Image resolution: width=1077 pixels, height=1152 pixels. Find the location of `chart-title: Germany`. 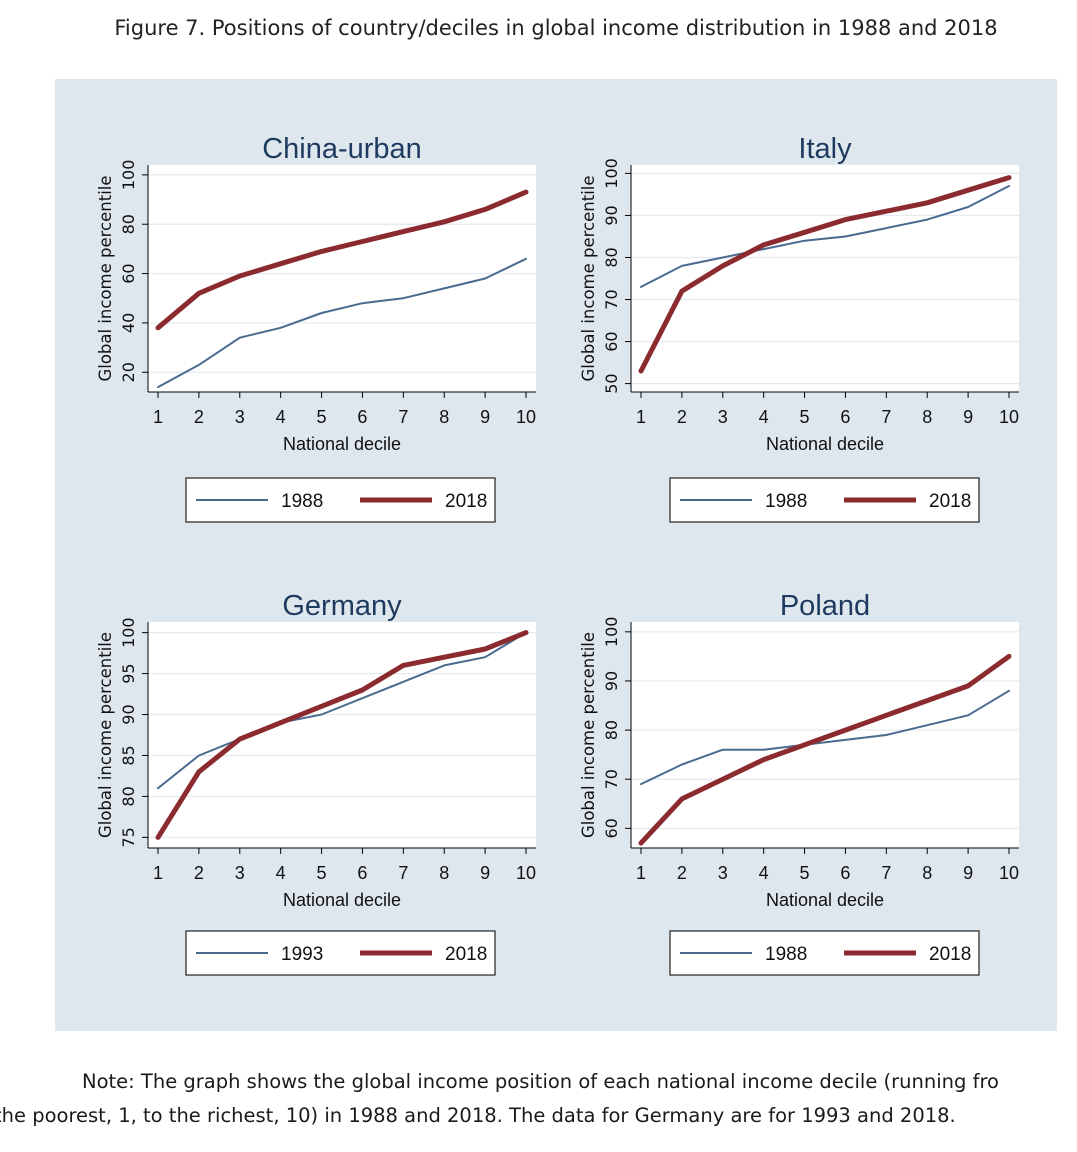

chart-title: Germany is located at coordinates (342, 606).